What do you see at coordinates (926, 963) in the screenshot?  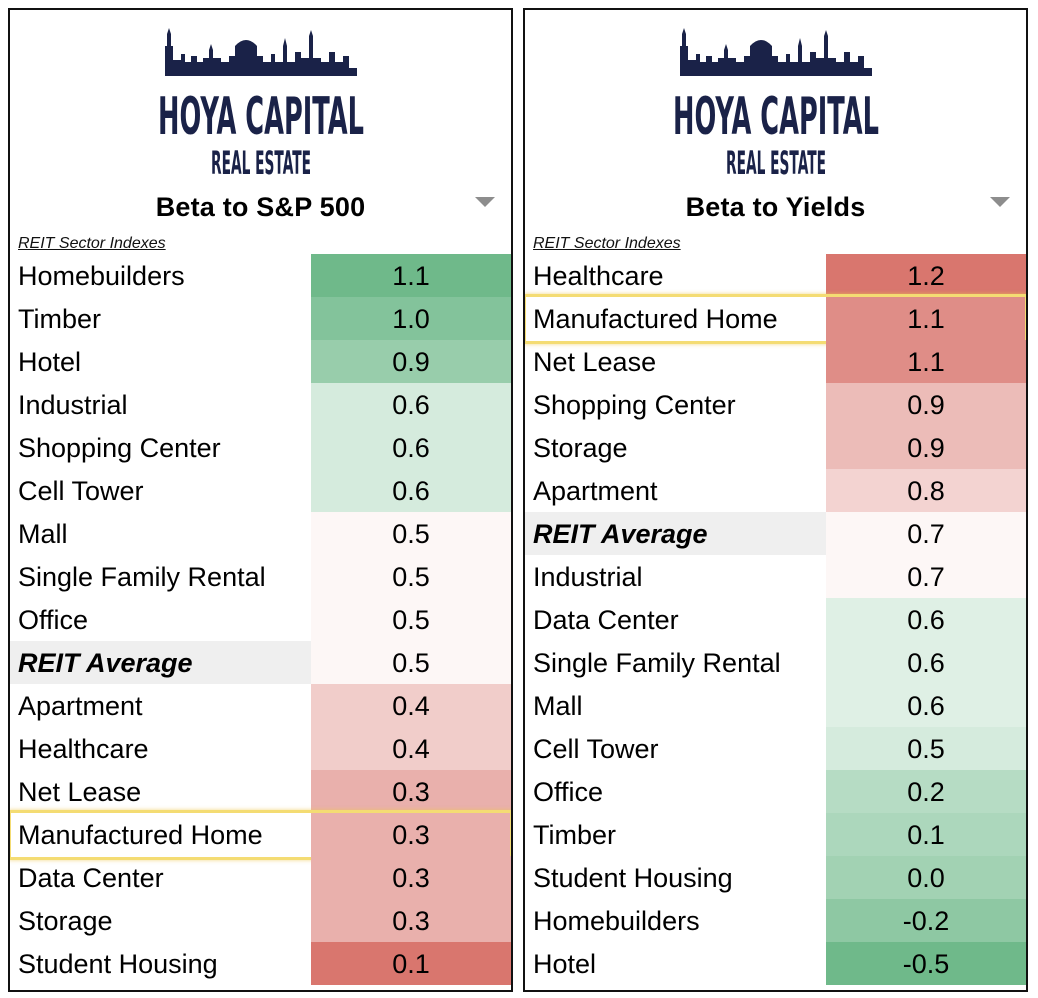 I see `beta-value-cell: -0.5` at bounding box center [926, 963].